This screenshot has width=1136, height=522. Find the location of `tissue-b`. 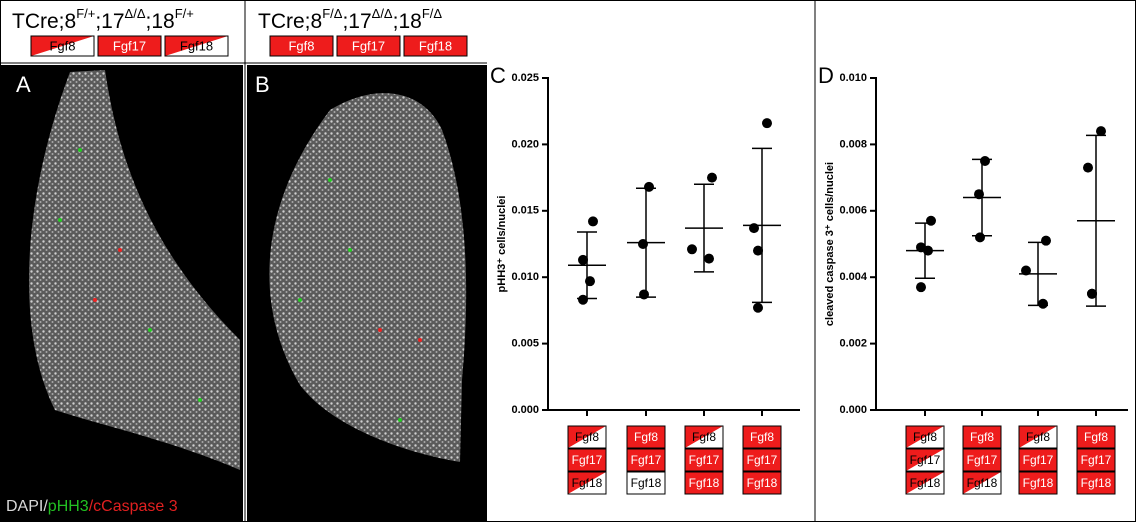

tissue-b is located at coordinates (368, 277).